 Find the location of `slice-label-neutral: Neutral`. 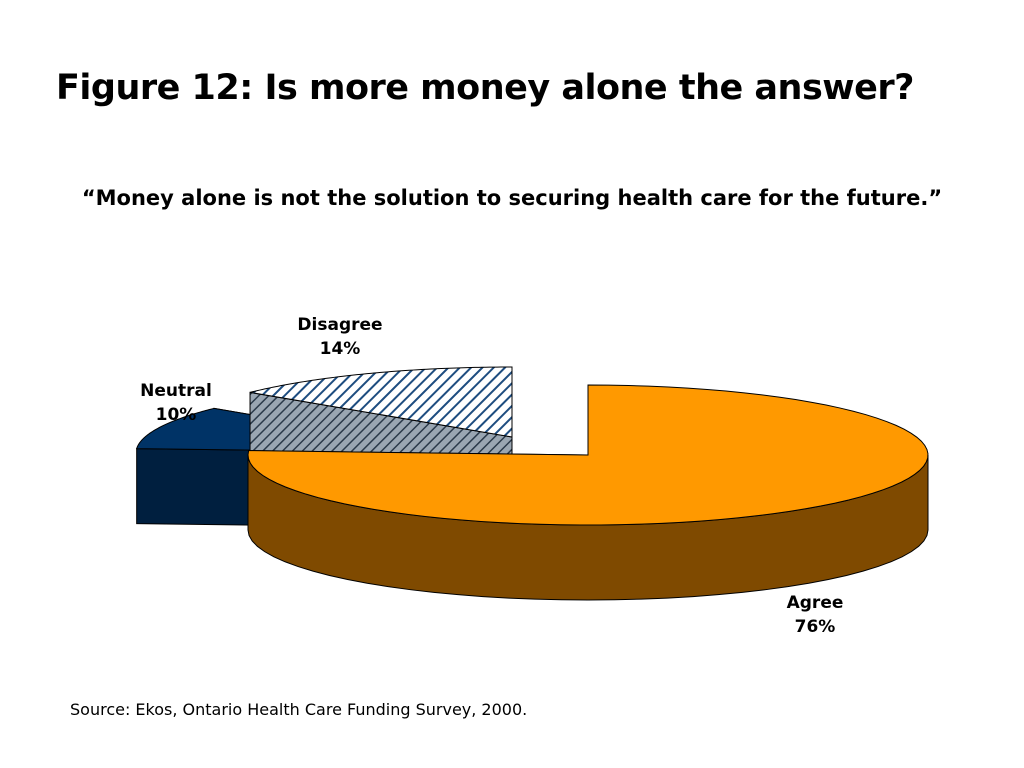

slice-label-neutral: Neutral is located at coordinates (176, 391).